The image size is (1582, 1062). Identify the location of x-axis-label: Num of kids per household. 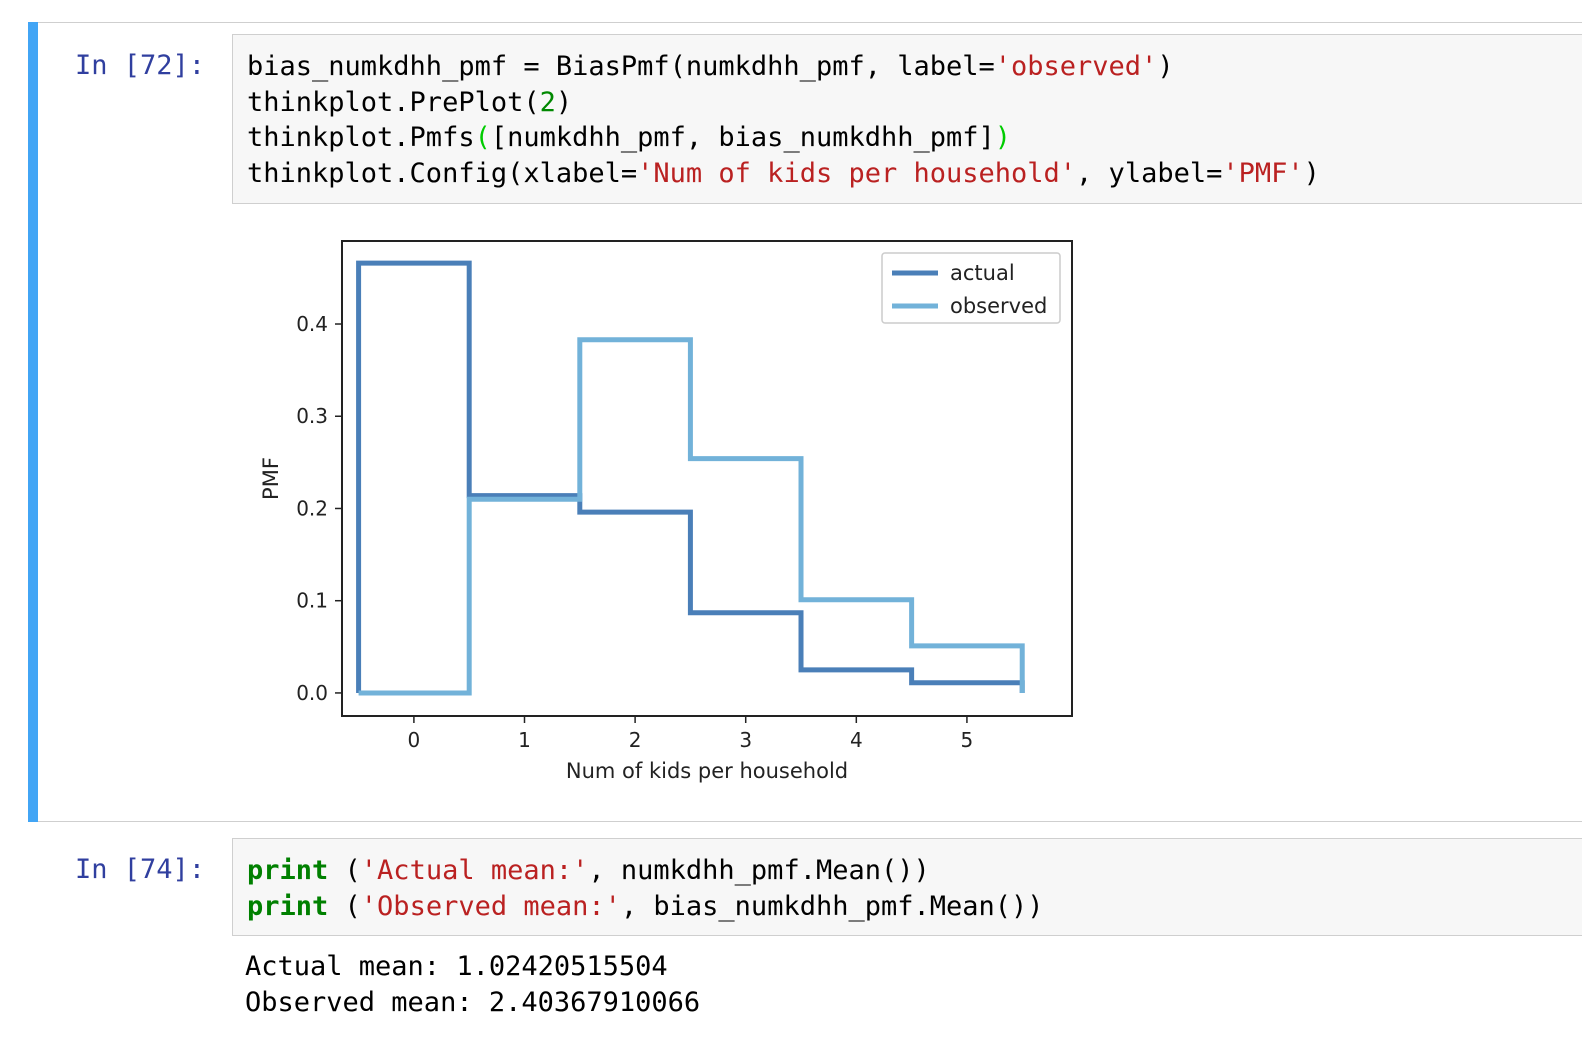
(707, 771).